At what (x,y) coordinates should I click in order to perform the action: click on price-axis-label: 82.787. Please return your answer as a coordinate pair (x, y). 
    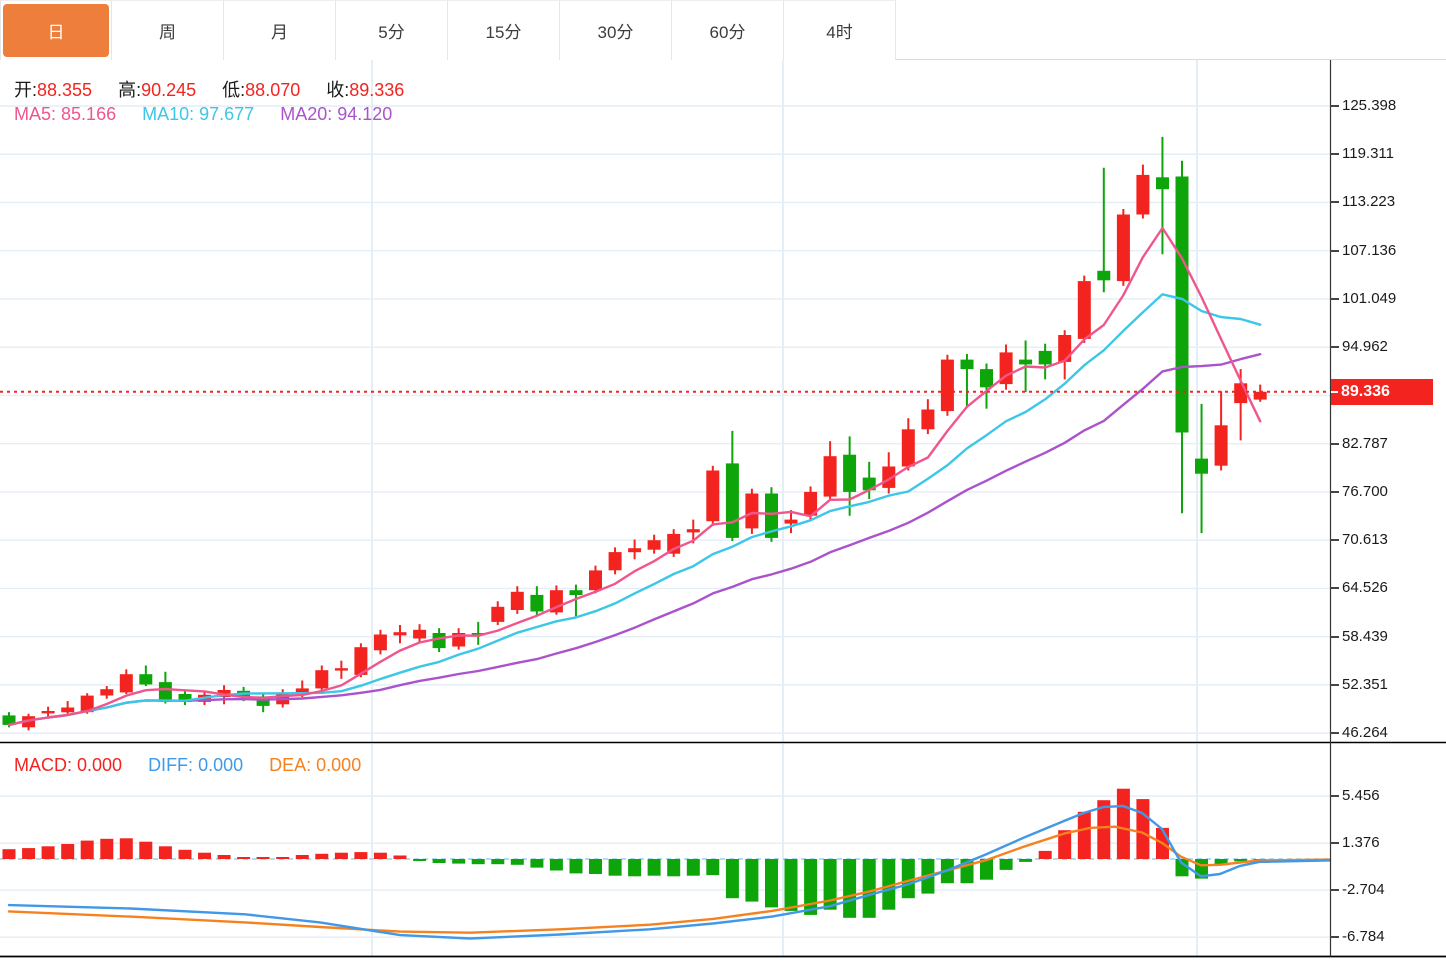
    Looking at the image, I should click on (1365, 443).